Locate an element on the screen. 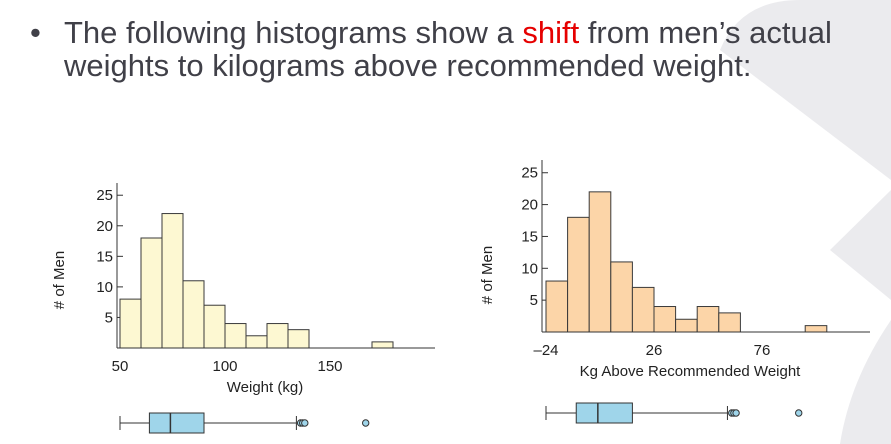 This screenshot has height=444, width=891. x-tick-label: –24 is located at coordinates (545, 350).